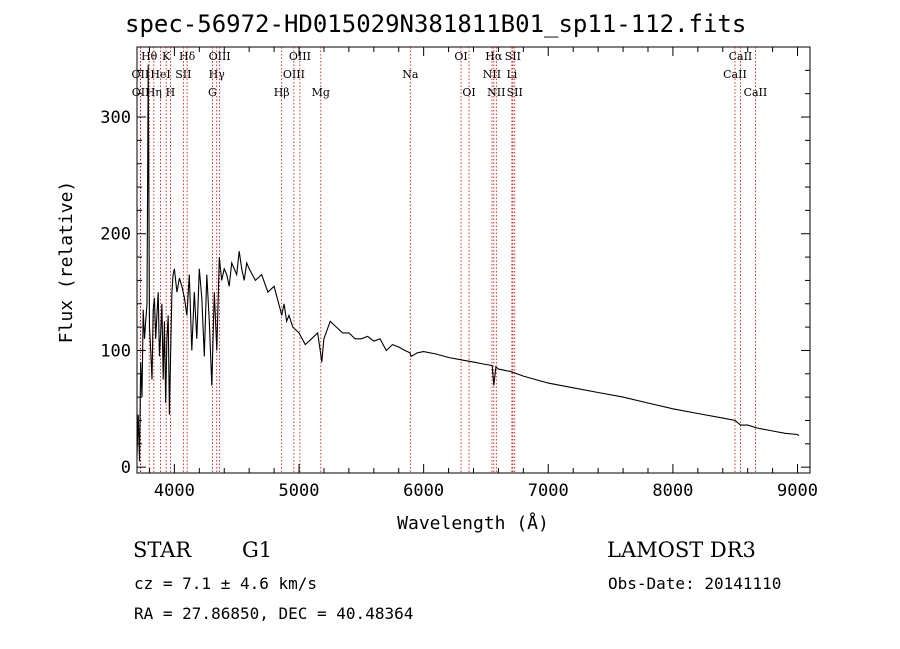 The width and height of the screenshot is (900, 649). I want to click on line-label: H, so click(171, 92).